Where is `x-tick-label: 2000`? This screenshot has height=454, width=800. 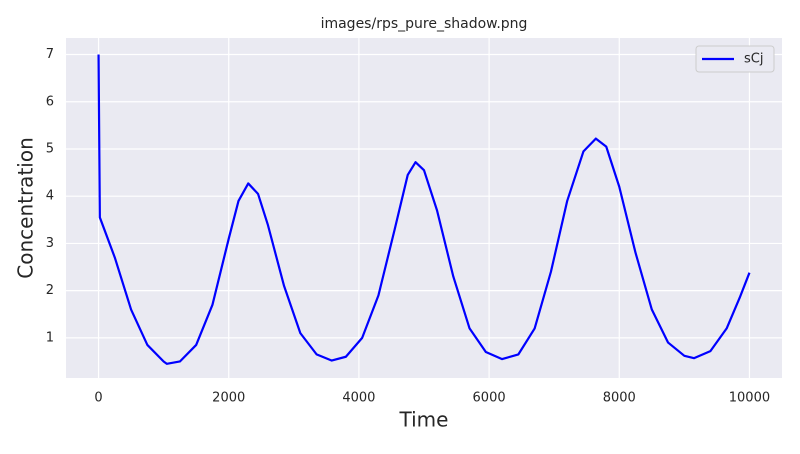
x-tick-label: 2000 is located at coordinates (228, 398).